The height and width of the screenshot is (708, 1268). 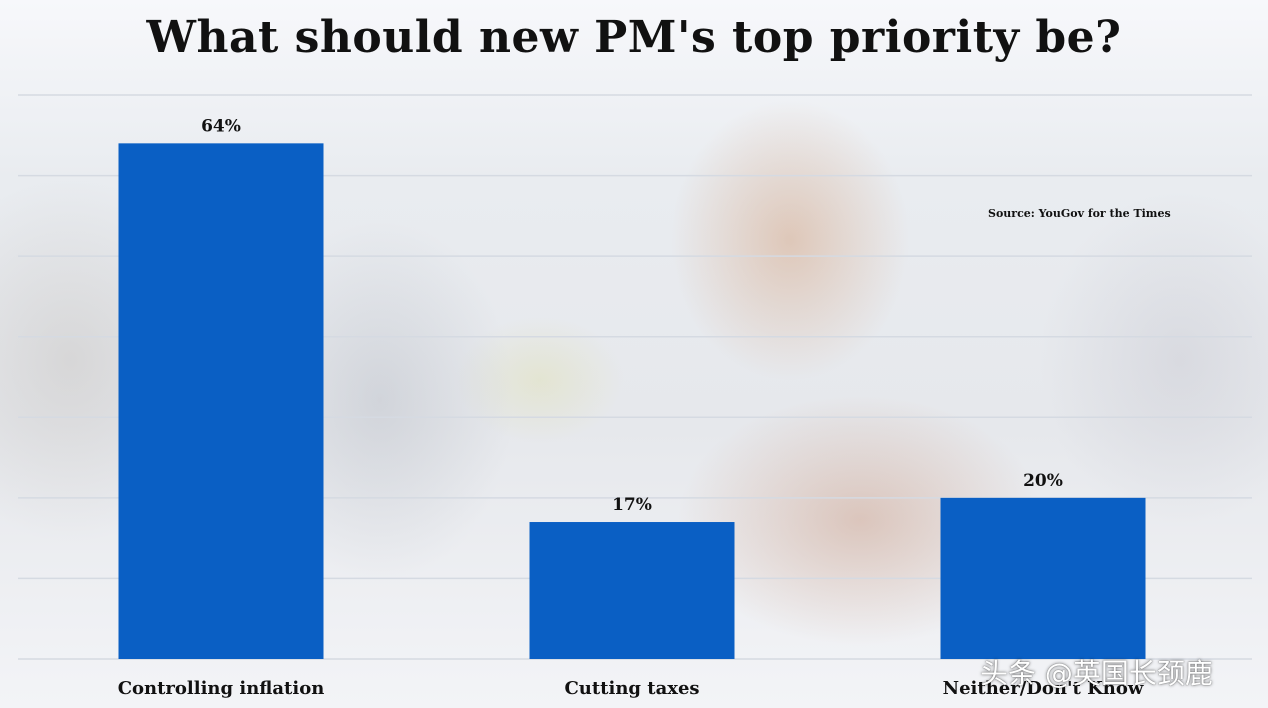 What do you see at coordinates (1043, 481) in the screenshot?
I see `value-label-3: 20%` at bounding box center [1043, 481].